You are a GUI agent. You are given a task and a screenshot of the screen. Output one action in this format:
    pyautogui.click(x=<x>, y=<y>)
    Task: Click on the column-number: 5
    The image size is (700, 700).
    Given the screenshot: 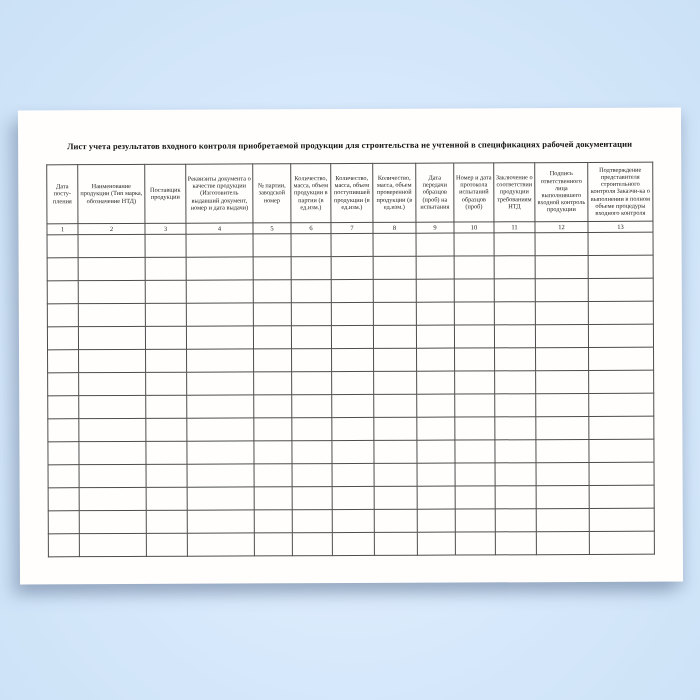 What is the action you would take?
    pyautogui.click(x=272, y=228)
    